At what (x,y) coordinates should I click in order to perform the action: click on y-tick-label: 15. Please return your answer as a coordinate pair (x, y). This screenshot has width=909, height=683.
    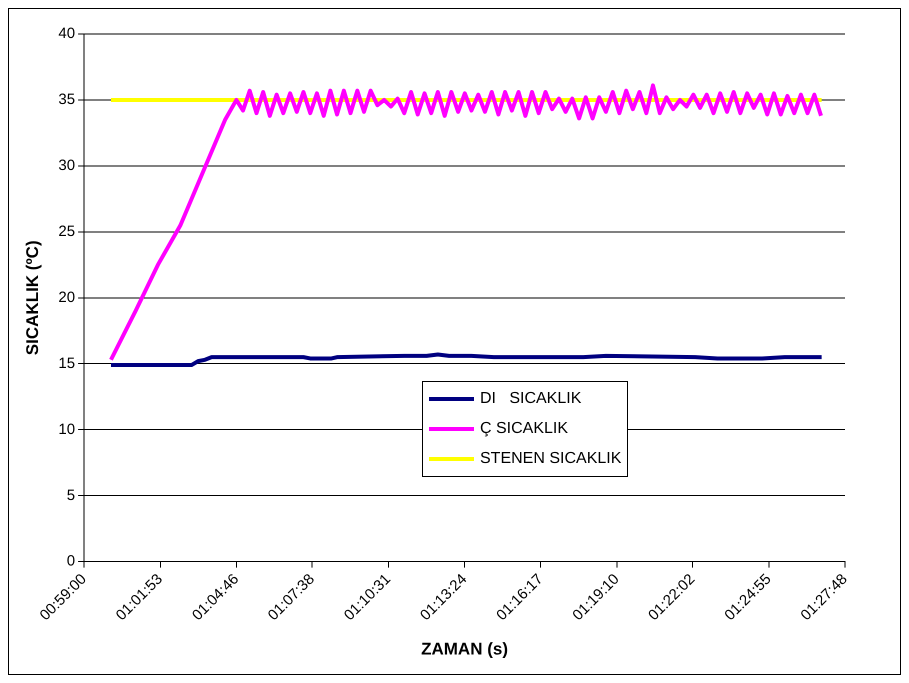
    Looking at the image, I should click on (67, 363).